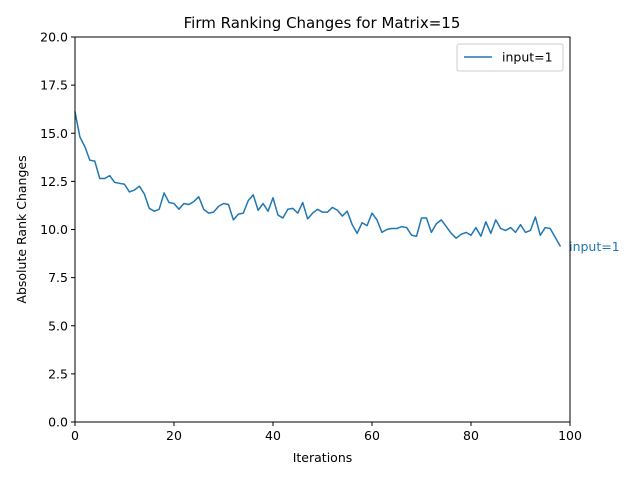  I want to click on series-end-label: input=1, so click(594, 246).